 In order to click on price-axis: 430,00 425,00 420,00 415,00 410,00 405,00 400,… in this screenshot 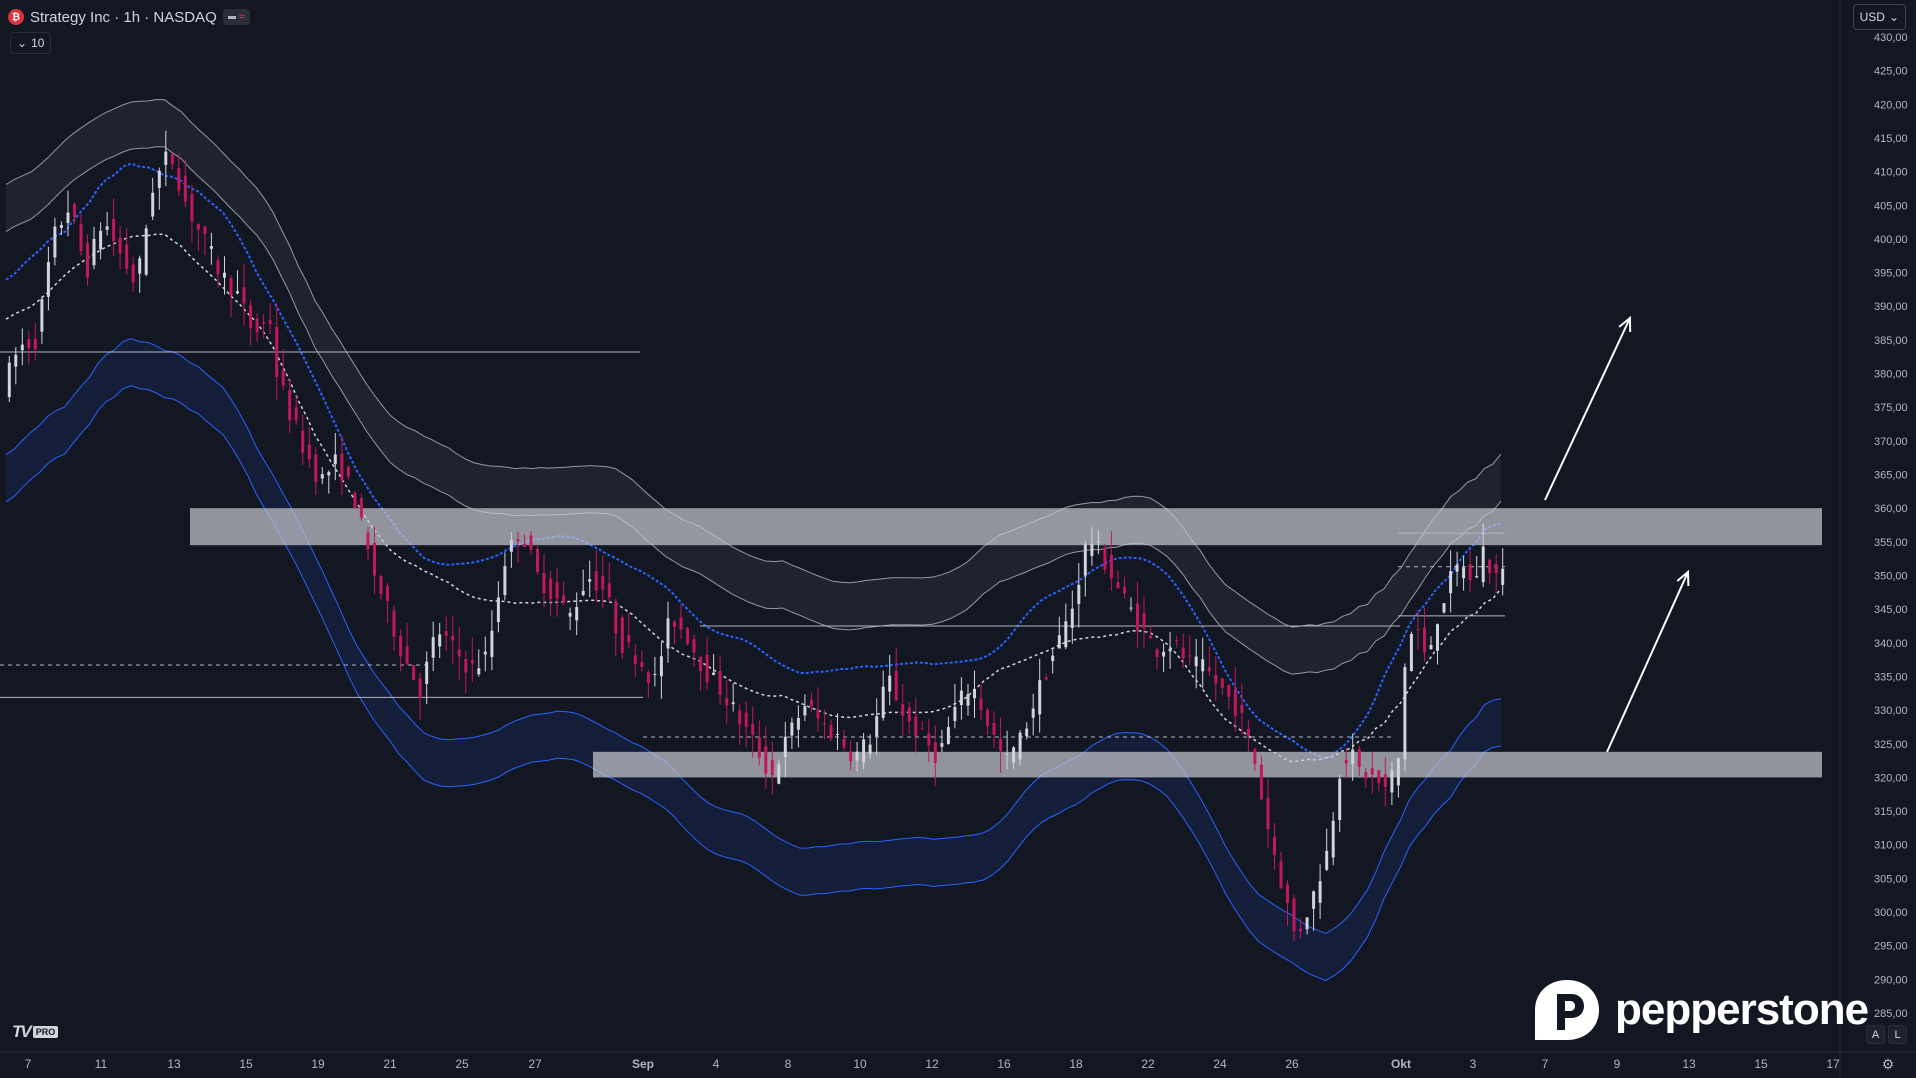, I will do `click(1891, 526)`.